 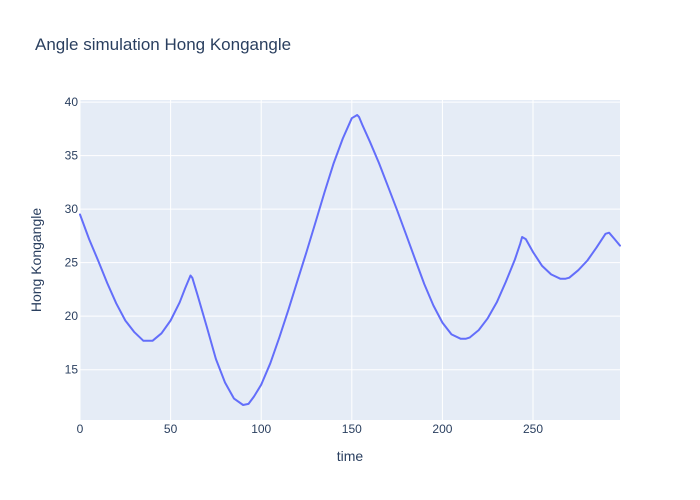 What do you see at coordinates (72, 370) in the screenshot?
I see `y-tick-label: 15` at bounding box center [72, 370].